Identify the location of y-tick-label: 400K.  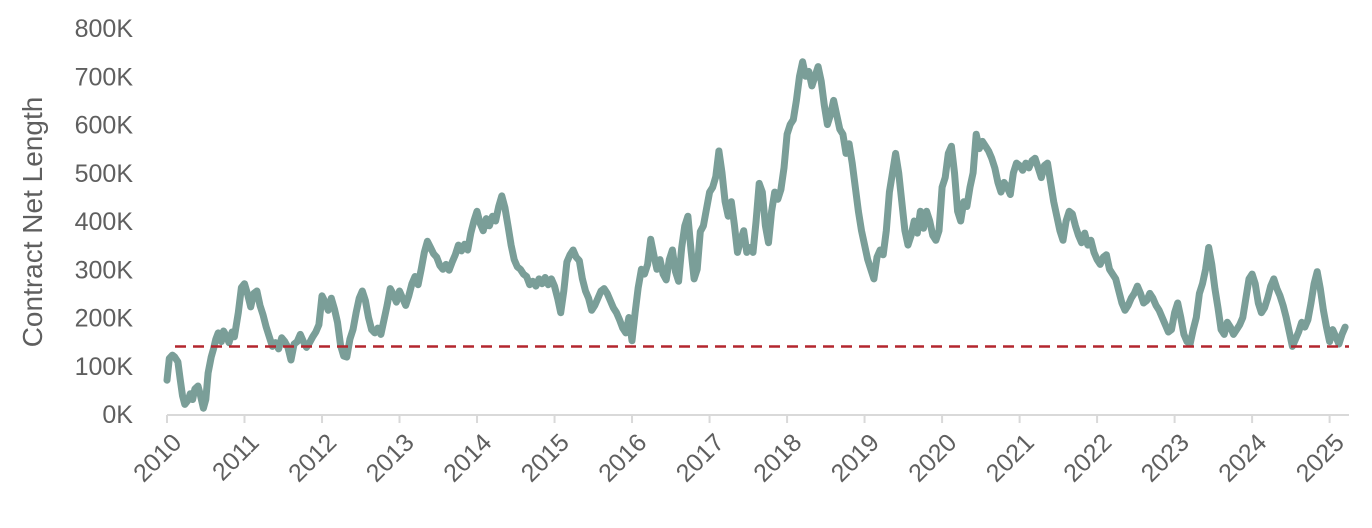
(104, 222).